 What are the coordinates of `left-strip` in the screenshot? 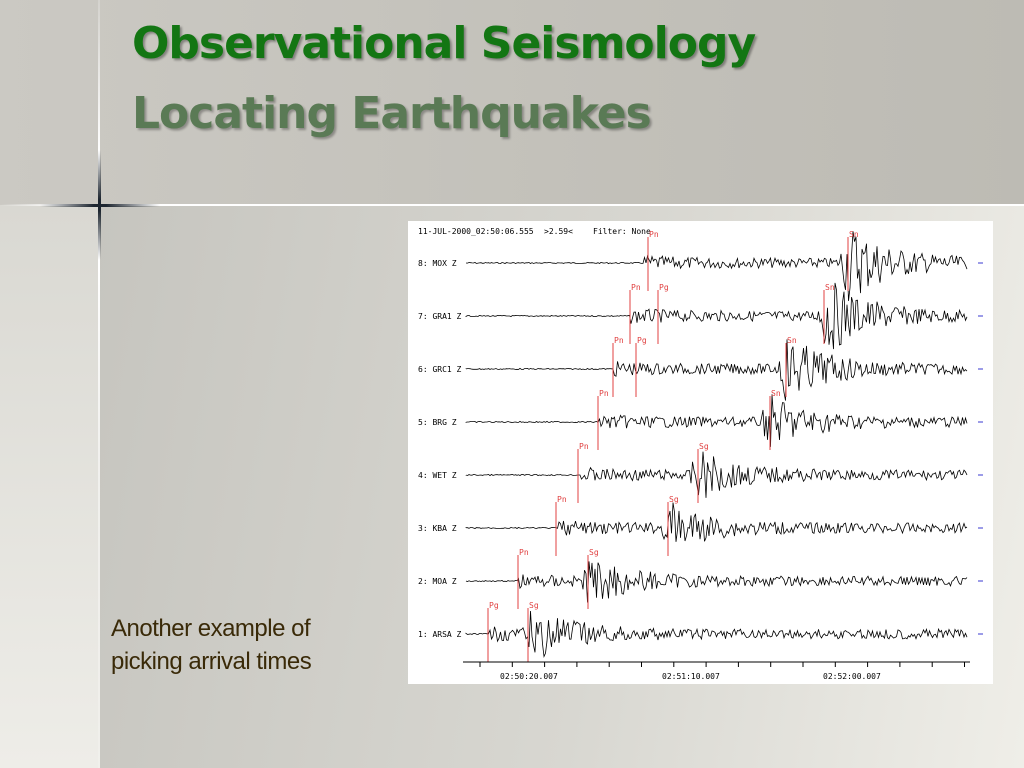 It's located at (50, 486).